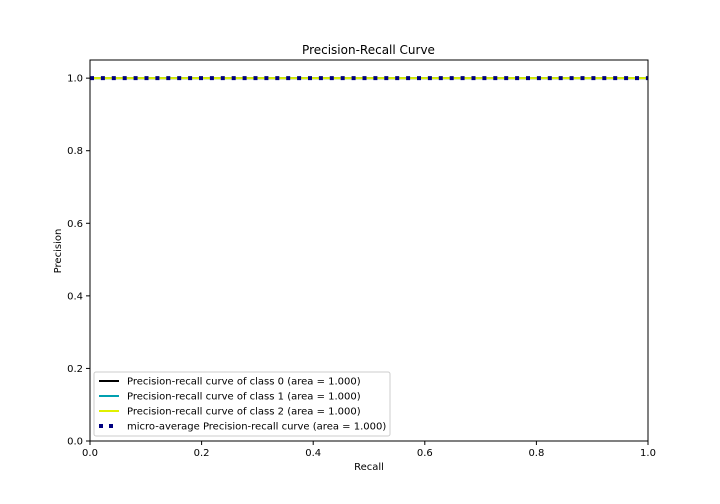 The height and width of the screenshot is (504, 720). Describe the element at coordinates (75, 79) in the screenshot. I see `y-tick-label: 1.0` at that location.